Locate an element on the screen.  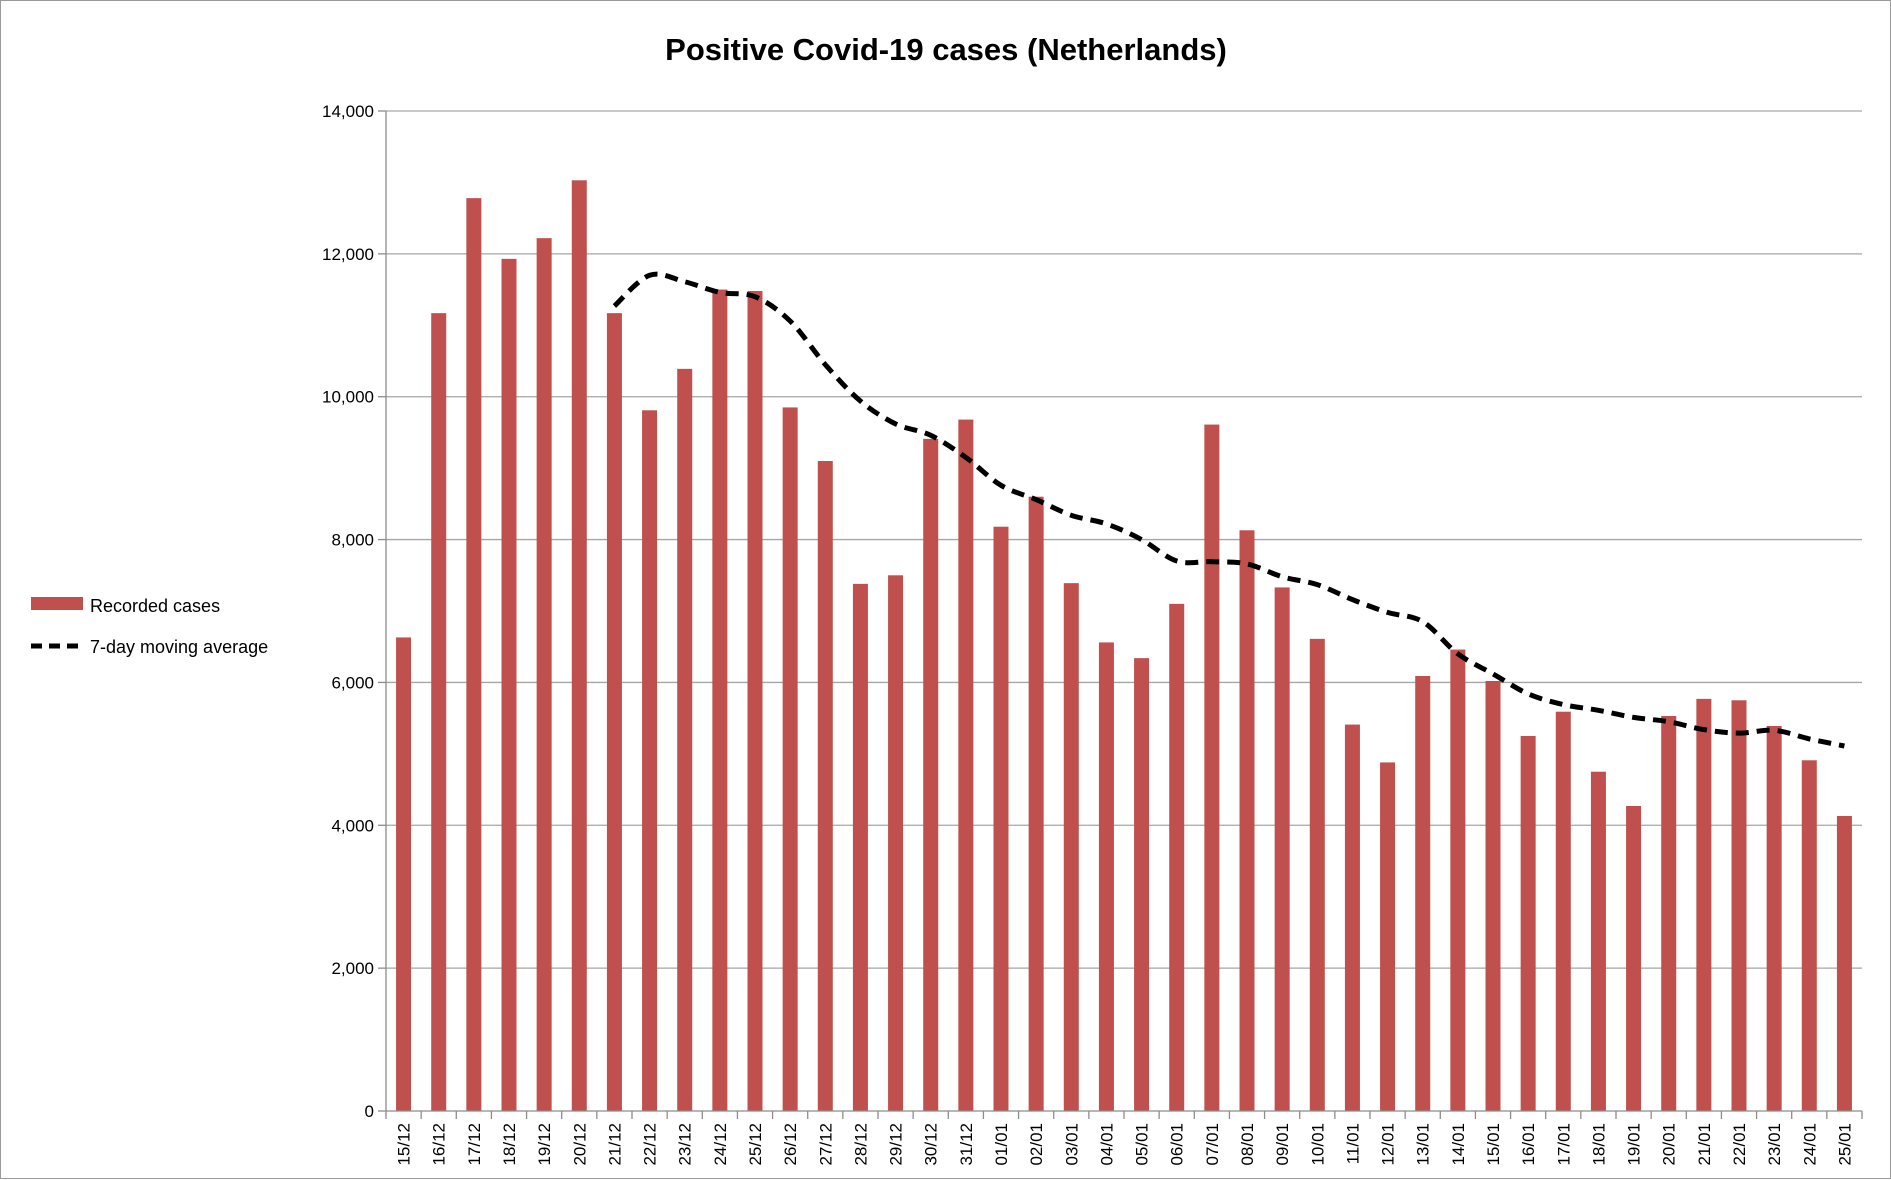
x-tick-label: 20/12 is located at coordinates (579, 1144).